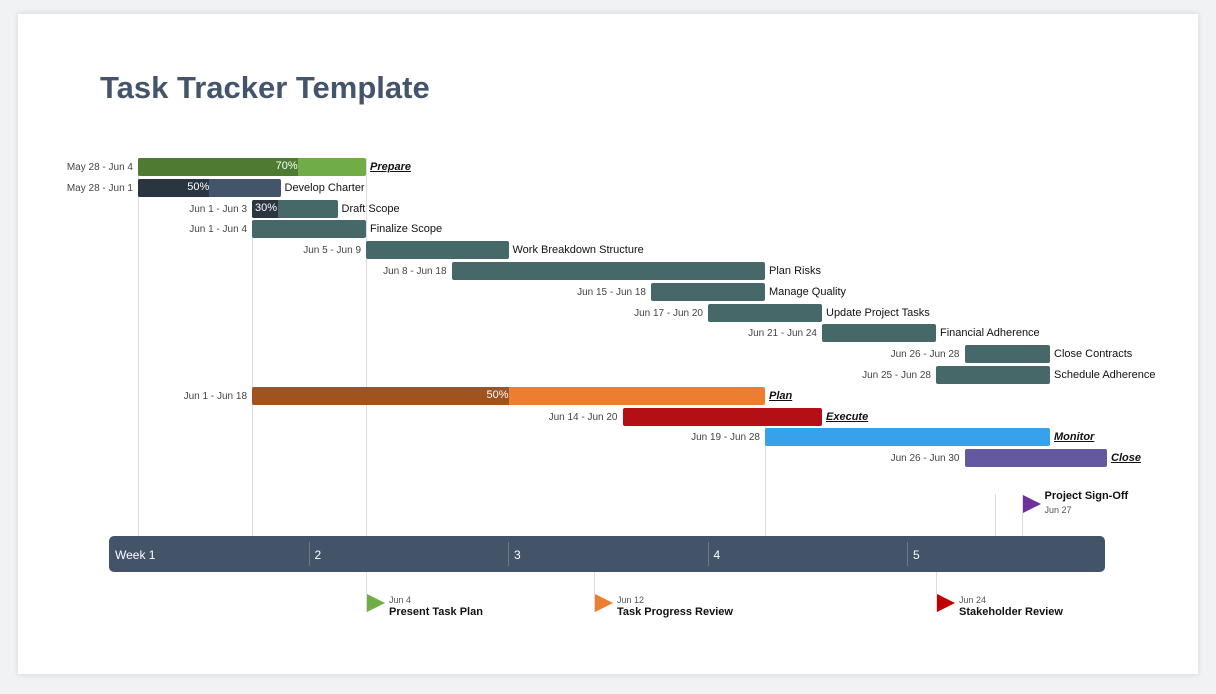 The width and height of the screenshot is (1216, 694). What do you see at coordinates (725, 438) in the screenshot?
I see `task-dates: Jun 19 - Jun 28` at bounding box center [725, 438].